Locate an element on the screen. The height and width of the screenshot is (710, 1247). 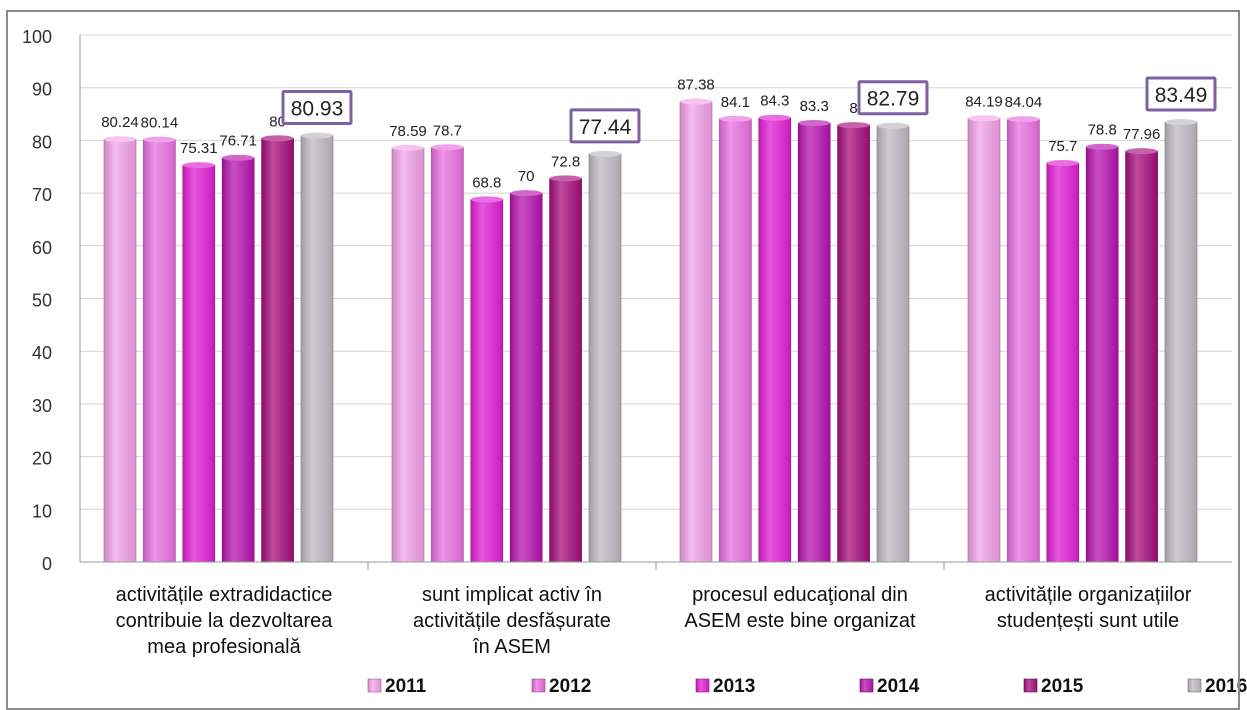
y-tick-label: 80 is located at coordinates (42, 142).